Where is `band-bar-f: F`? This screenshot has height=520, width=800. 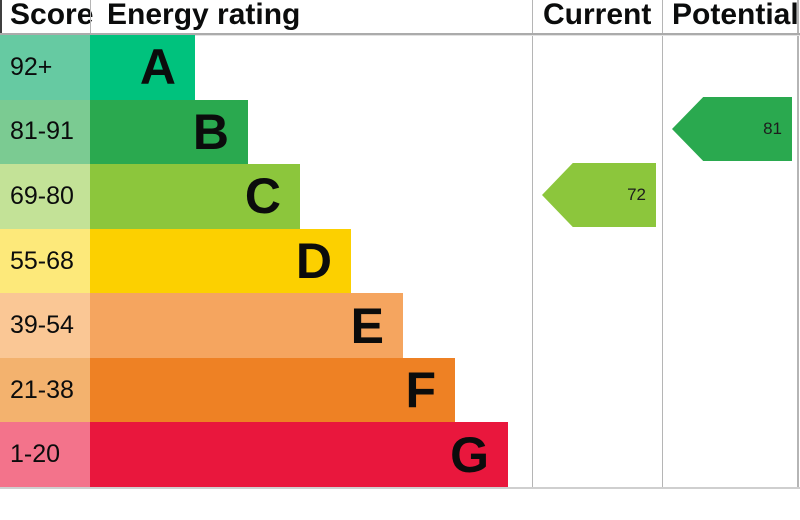 band-bar-f: F is located at coordinates (272, 390).